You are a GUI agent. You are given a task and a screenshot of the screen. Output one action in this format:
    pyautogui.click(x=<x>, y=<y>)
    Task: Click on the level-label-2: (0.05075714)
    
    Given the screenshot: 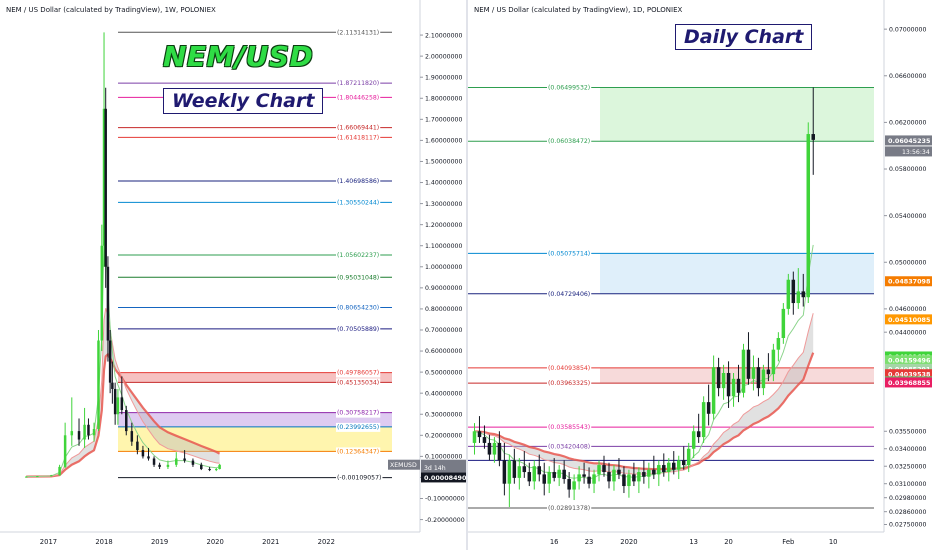 What is the action you would take?
    pyautogui.click(x=569, y=253)
    